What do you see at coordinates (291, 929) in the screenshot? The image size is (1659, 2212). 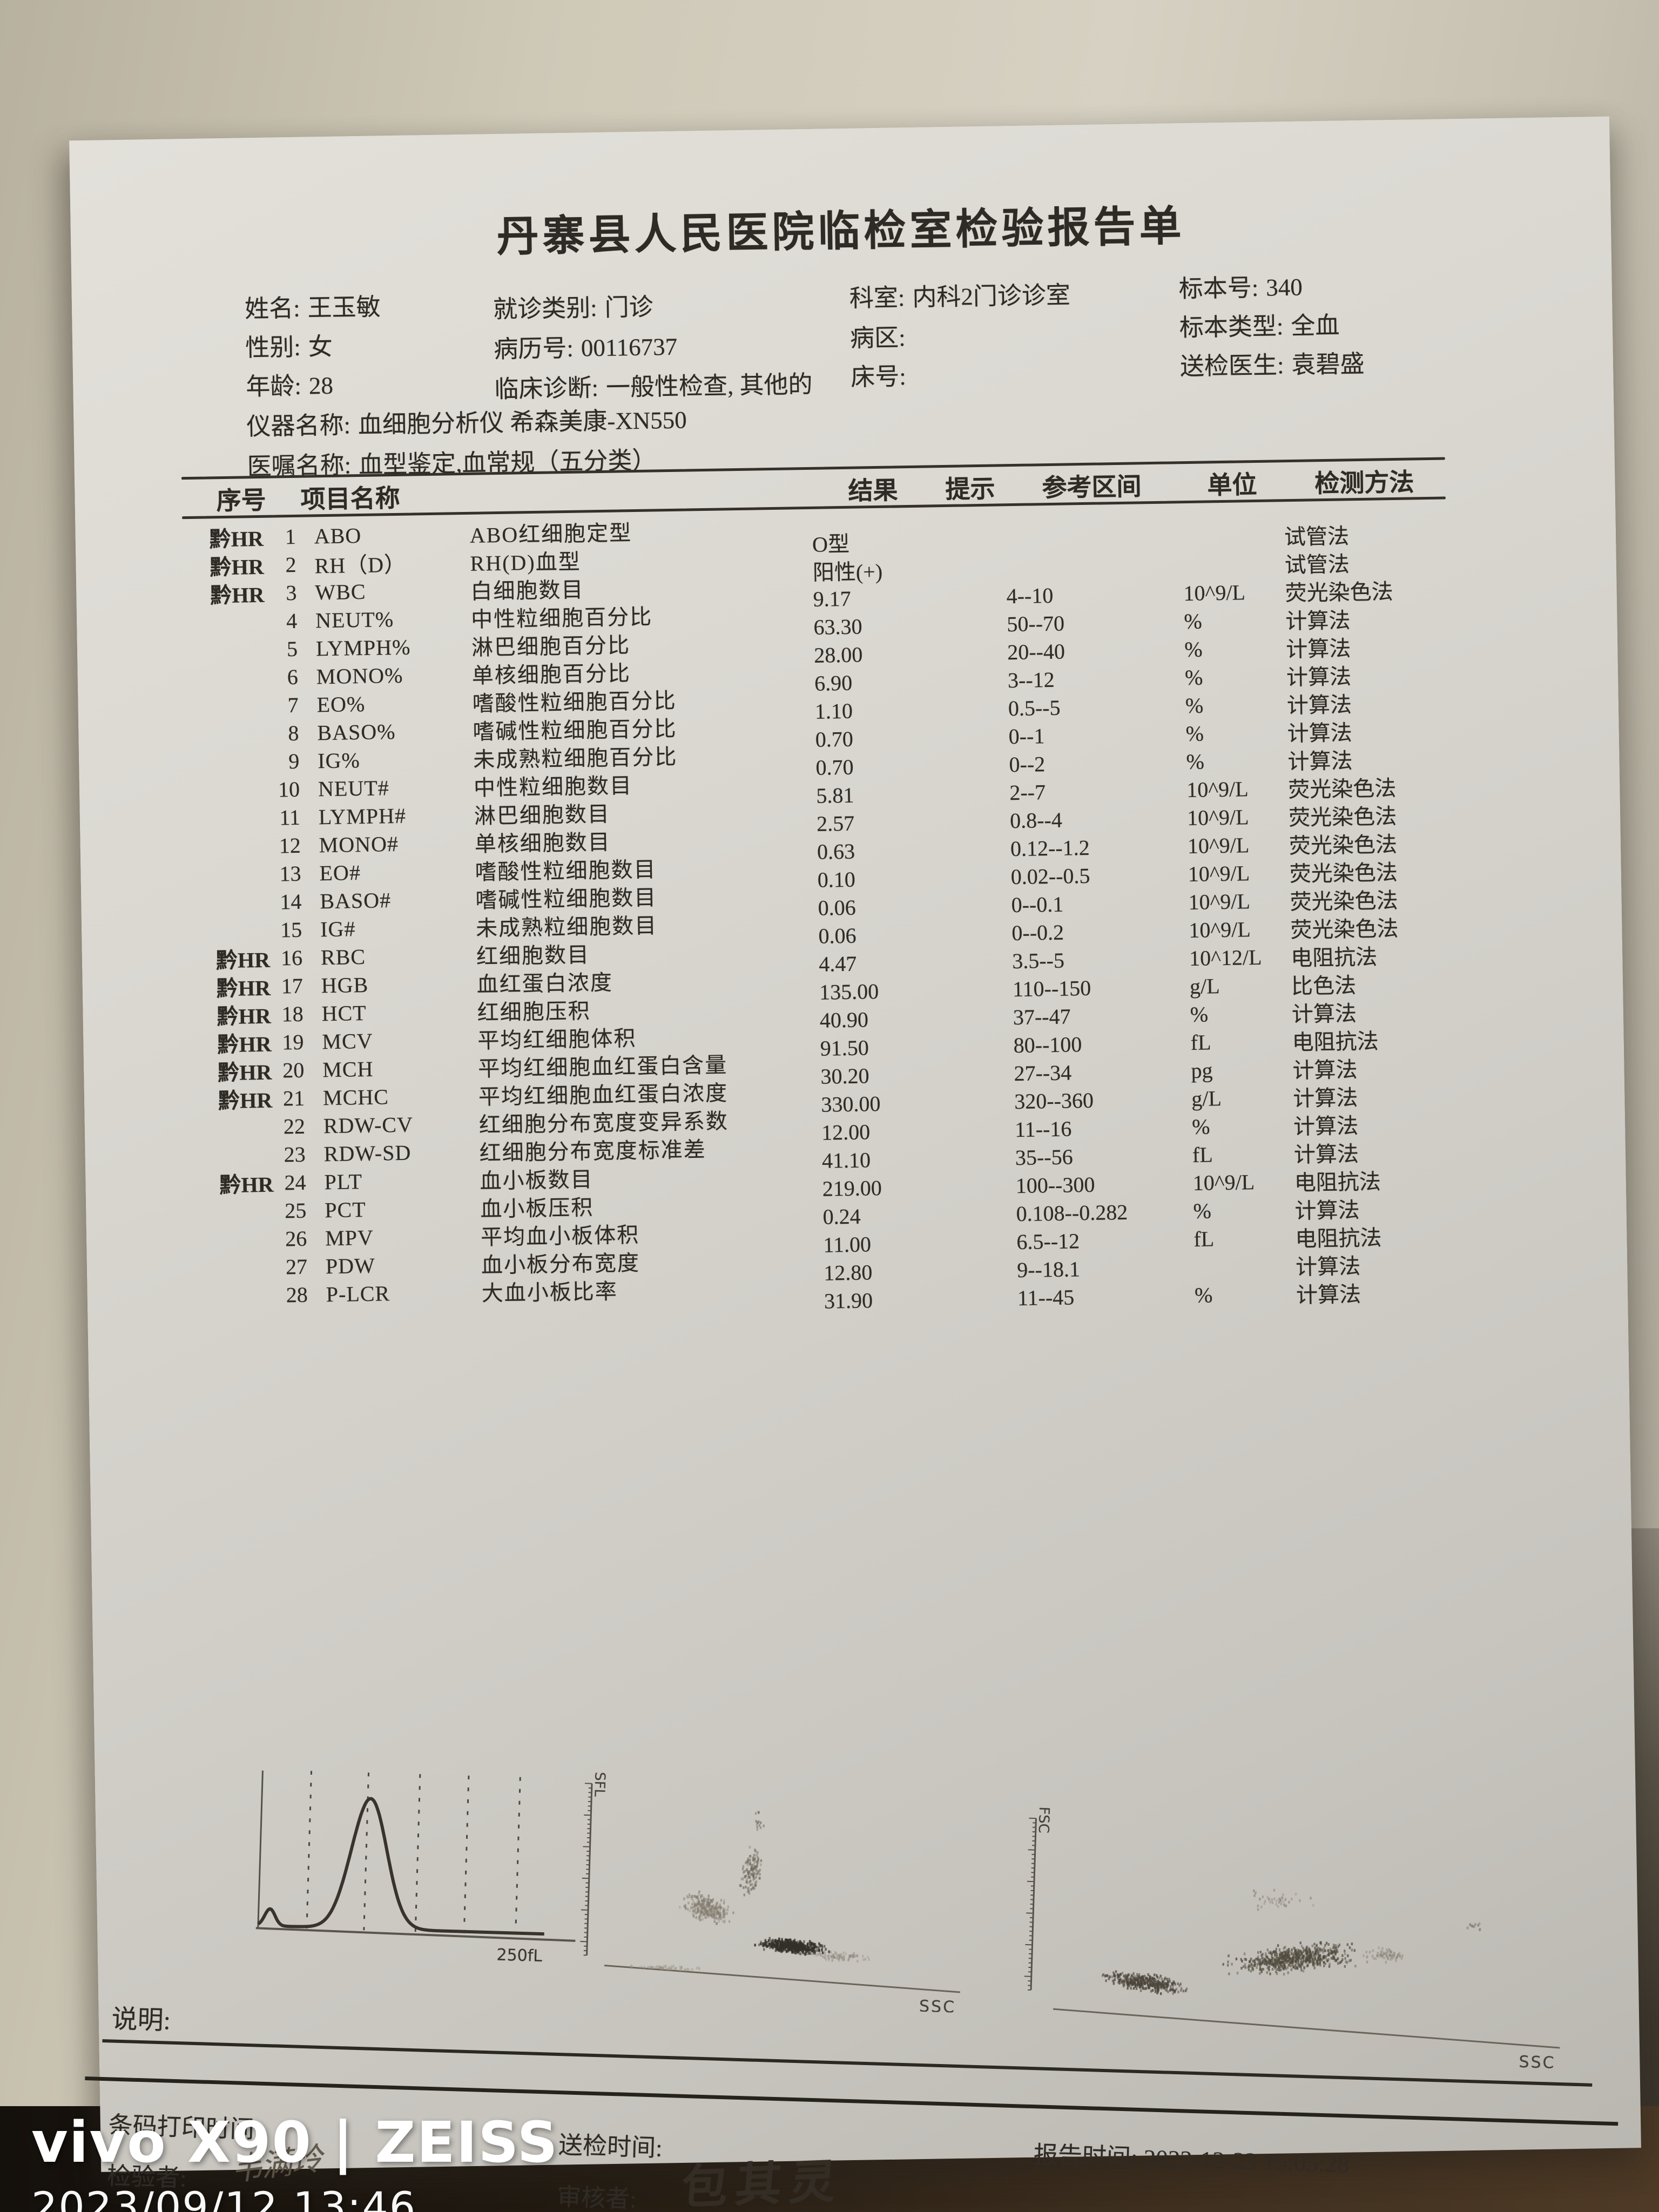 I see `cell-seq: 15` at bounding box center [291, 929].